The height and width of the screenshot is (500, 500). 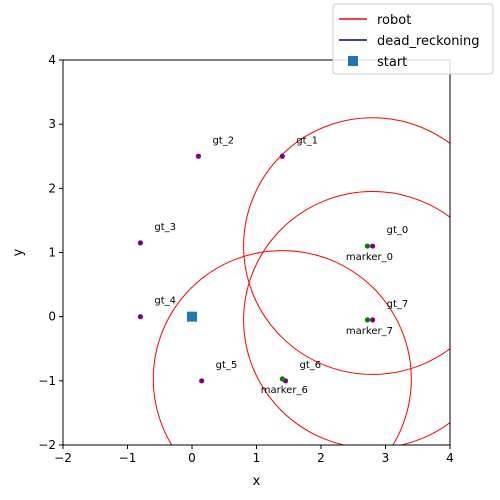 I want to click on gt-label: gt_7, so click(x=398, y=304).